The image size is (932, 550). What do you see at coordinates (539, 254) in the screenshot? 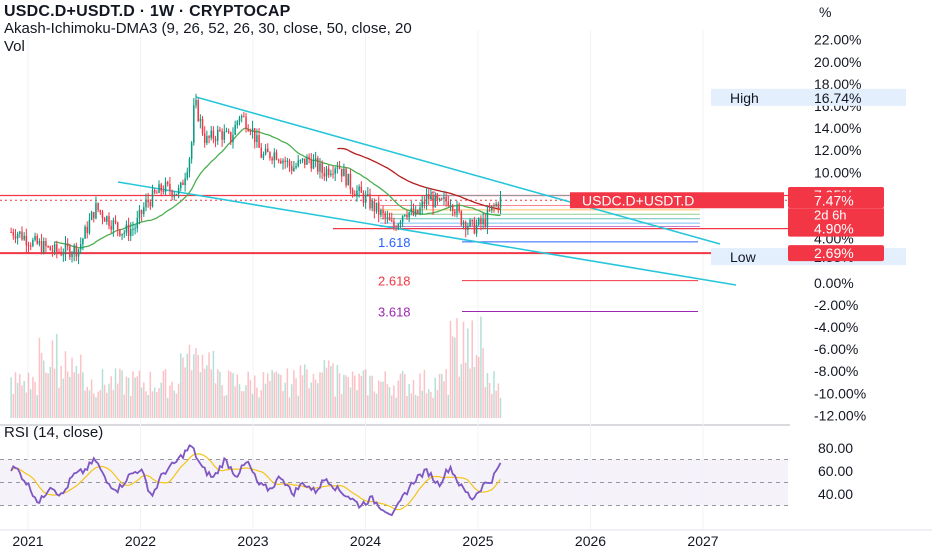
I see `fib-extension-layer: 0 1.618 2.618 3.618` at bounding box center [539, 254].